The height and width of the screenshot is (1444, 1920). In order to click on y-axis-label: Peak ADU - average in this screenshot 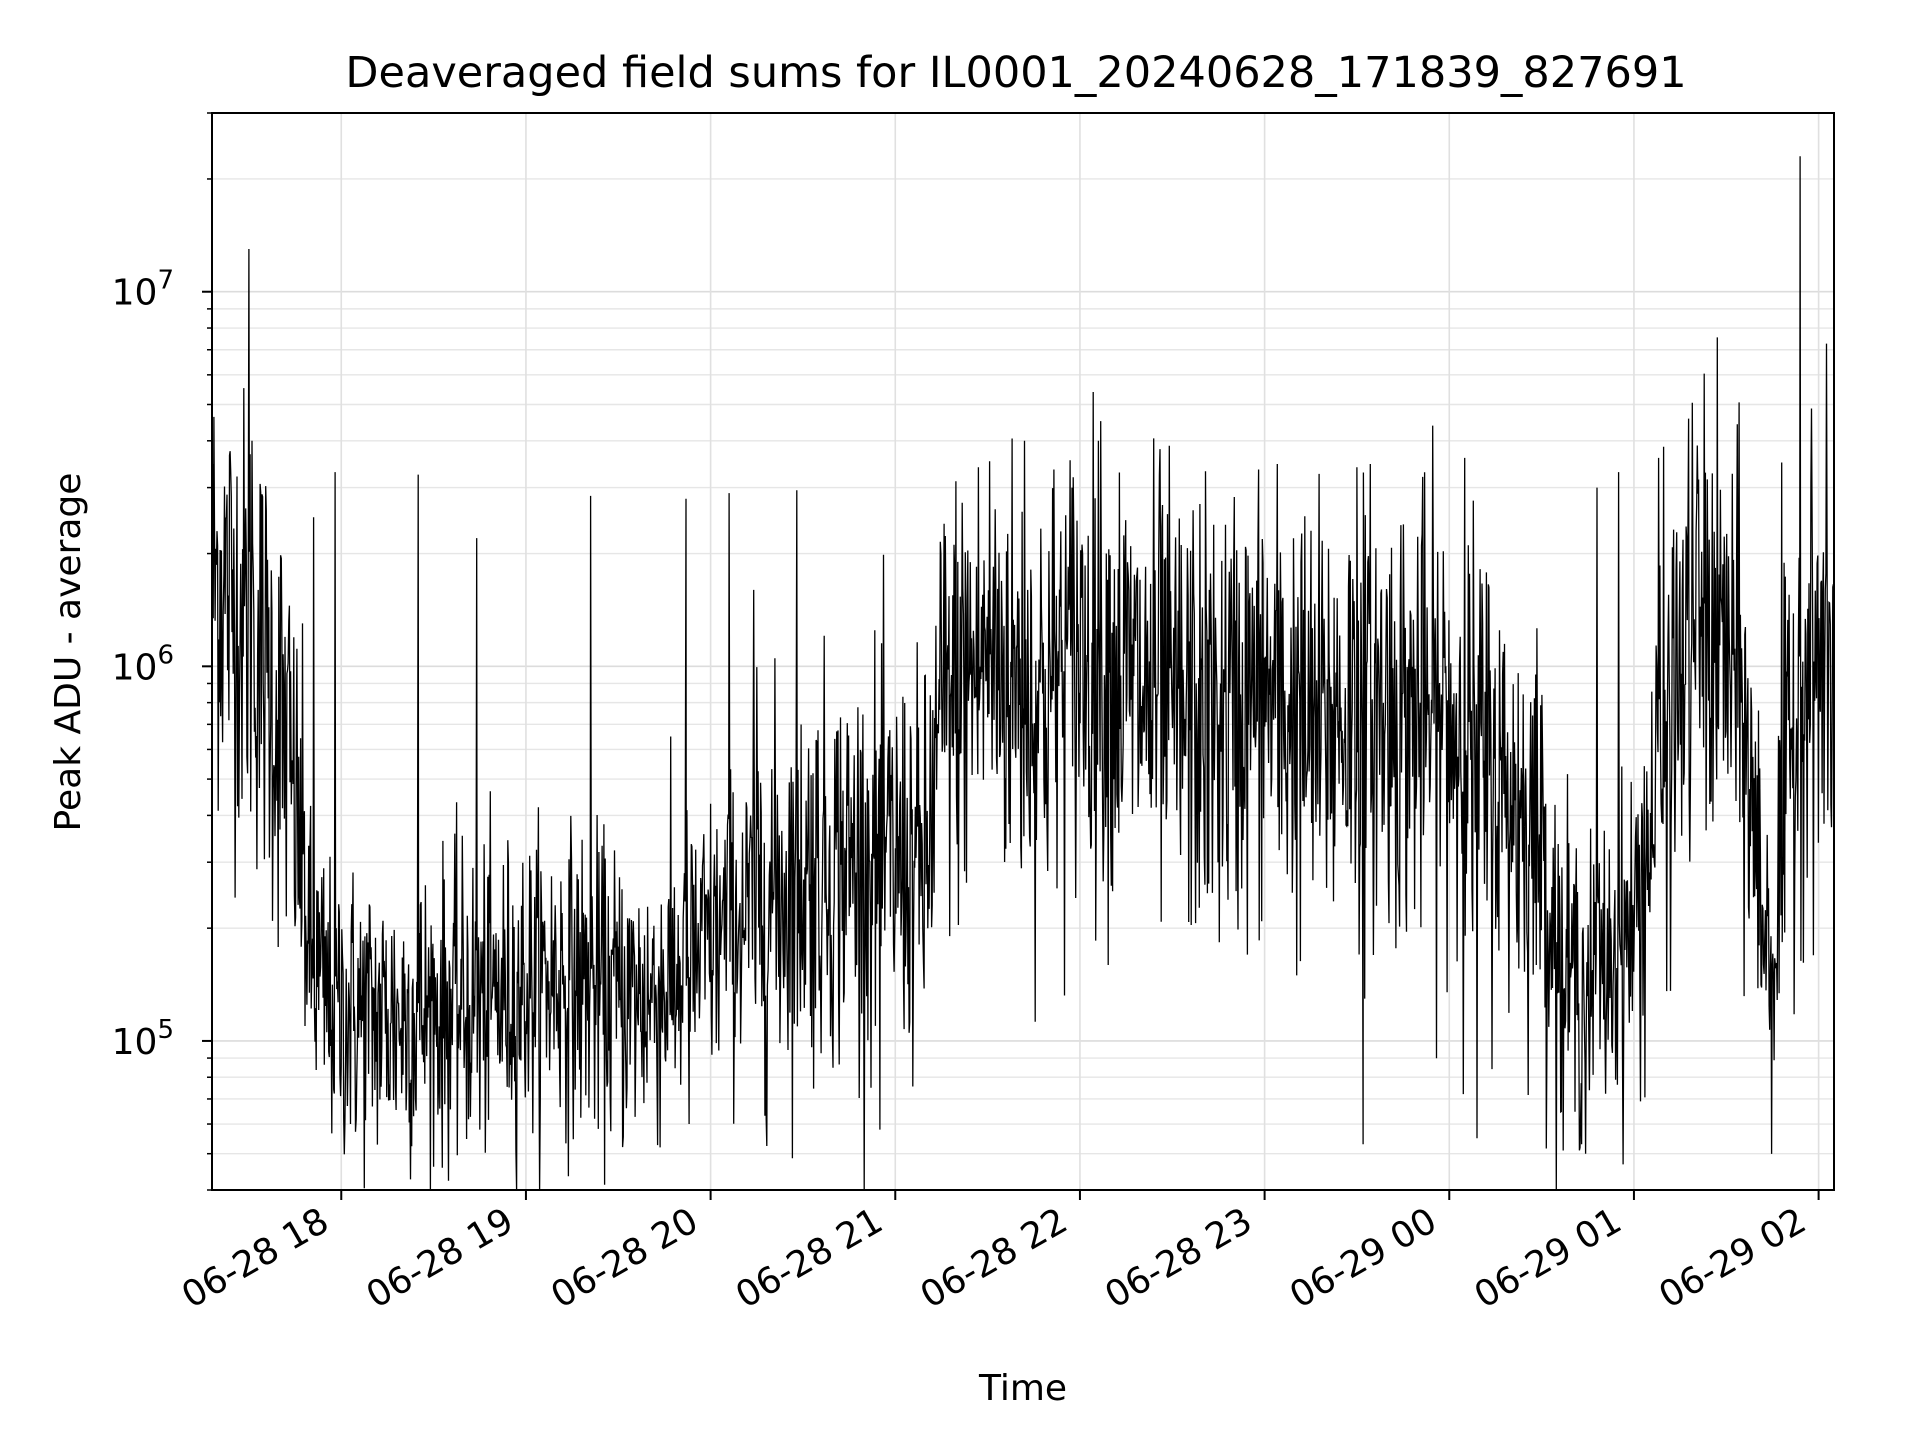, I will do `click(68, 652)`.